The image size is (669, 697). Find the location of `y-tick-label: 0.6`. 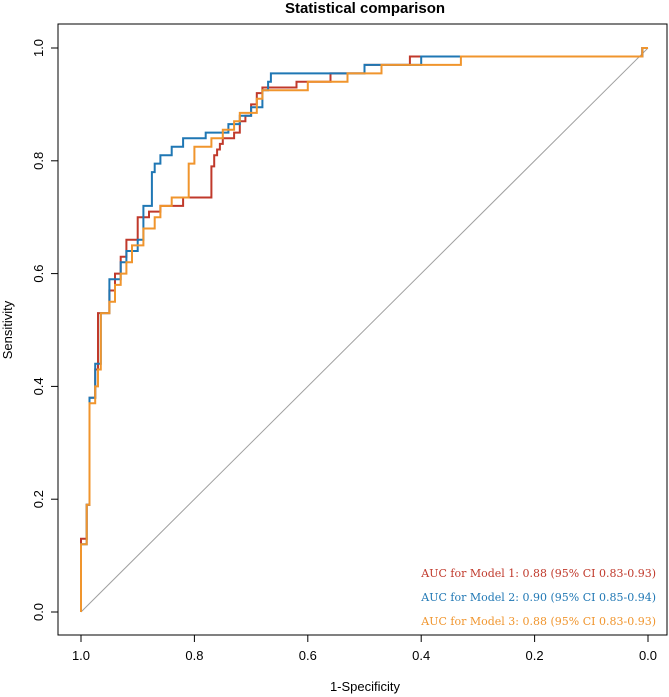

y-tick-label: 0.6 is located at coordinates (38, 274).